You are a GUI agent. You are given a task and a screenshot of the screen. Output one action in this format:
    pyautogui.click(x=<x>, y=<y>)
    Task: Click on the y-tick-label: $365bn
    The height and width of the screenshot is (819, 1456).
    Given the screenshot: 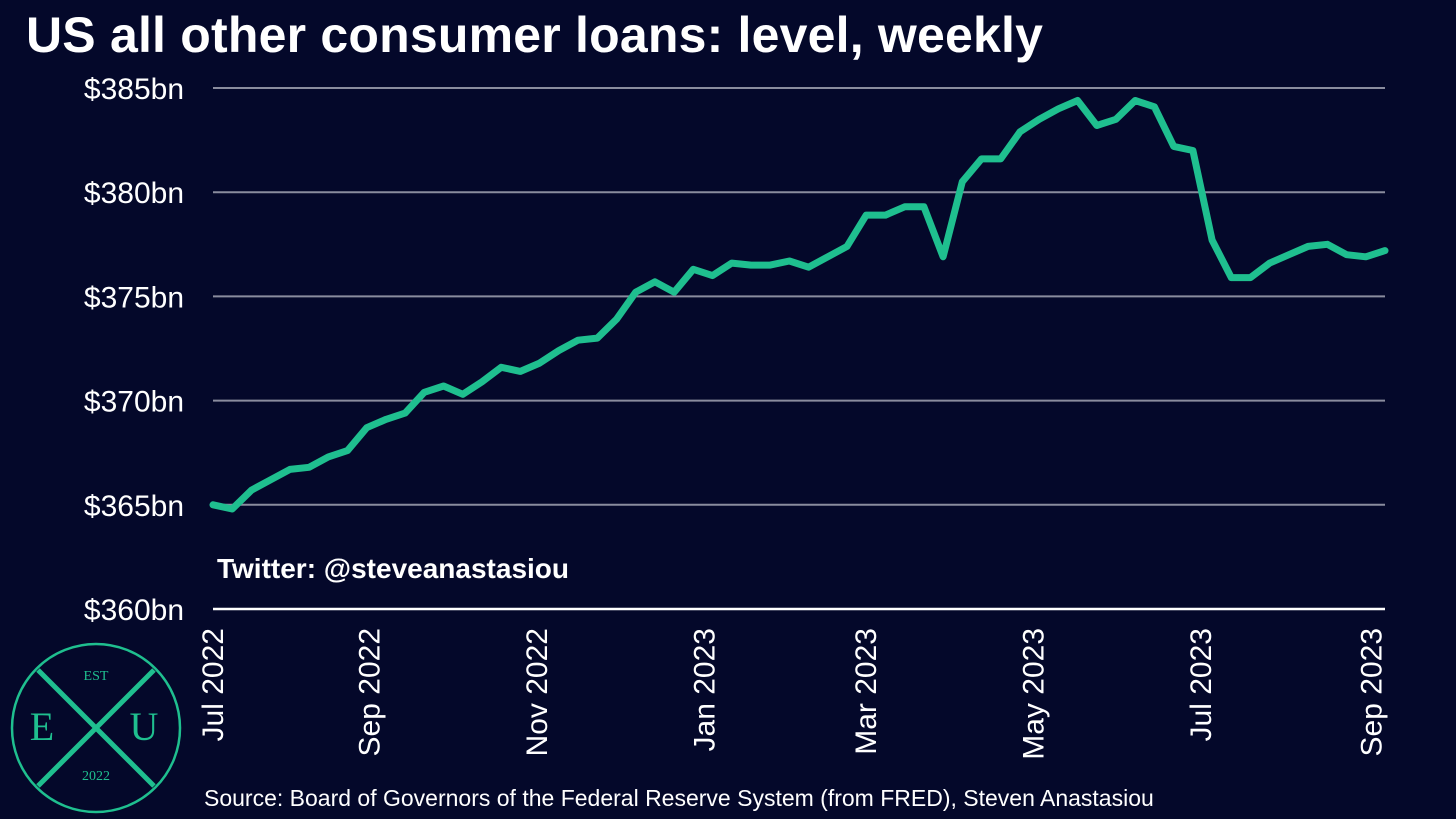 What is the action you would take?
    pyautogui.click(x=134, y=506)
    